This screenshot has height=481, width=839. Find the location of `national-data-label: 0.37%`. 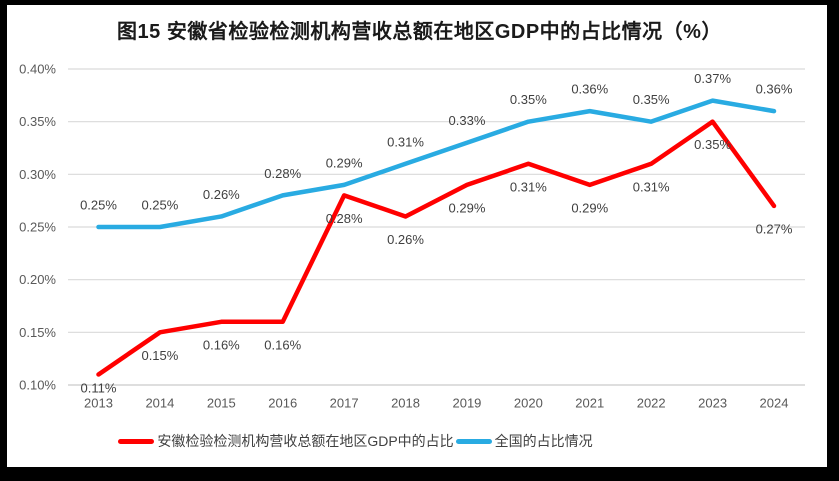

national-data-label: 0.37% is located at coordinates (712, 78).